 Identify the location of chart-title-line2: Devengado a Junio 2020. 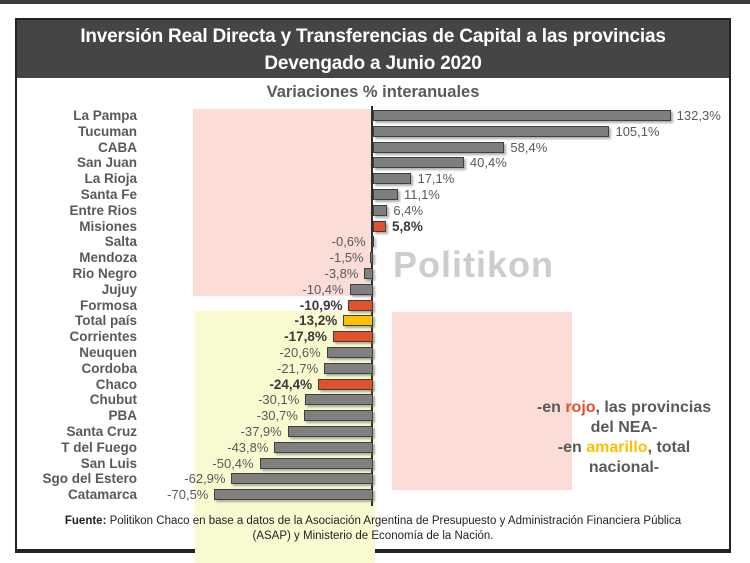
(373, 63).